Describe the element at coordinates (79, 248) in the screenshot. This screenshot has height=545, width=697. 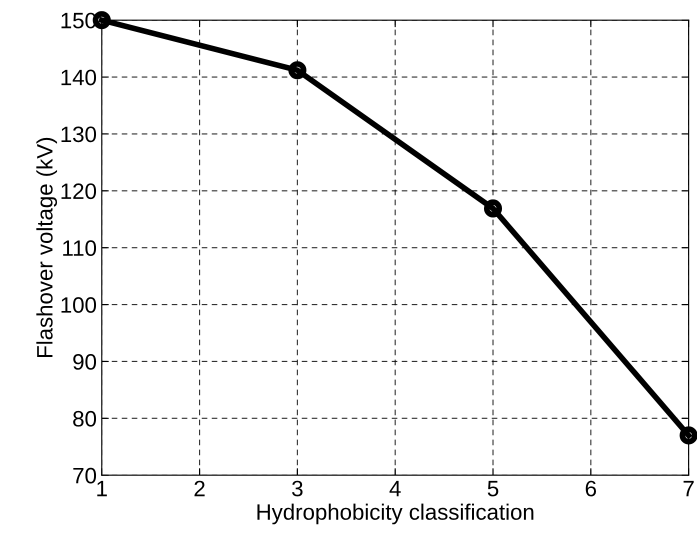
I see `y-tick-label: 110` at that location.